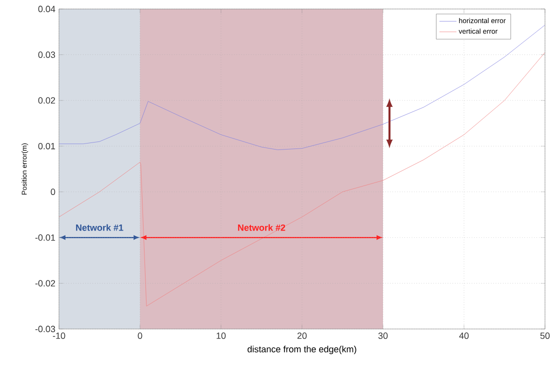 This screenshot has height=387, width=557. I want to click on band-label: Network #2, so click(262, 227).